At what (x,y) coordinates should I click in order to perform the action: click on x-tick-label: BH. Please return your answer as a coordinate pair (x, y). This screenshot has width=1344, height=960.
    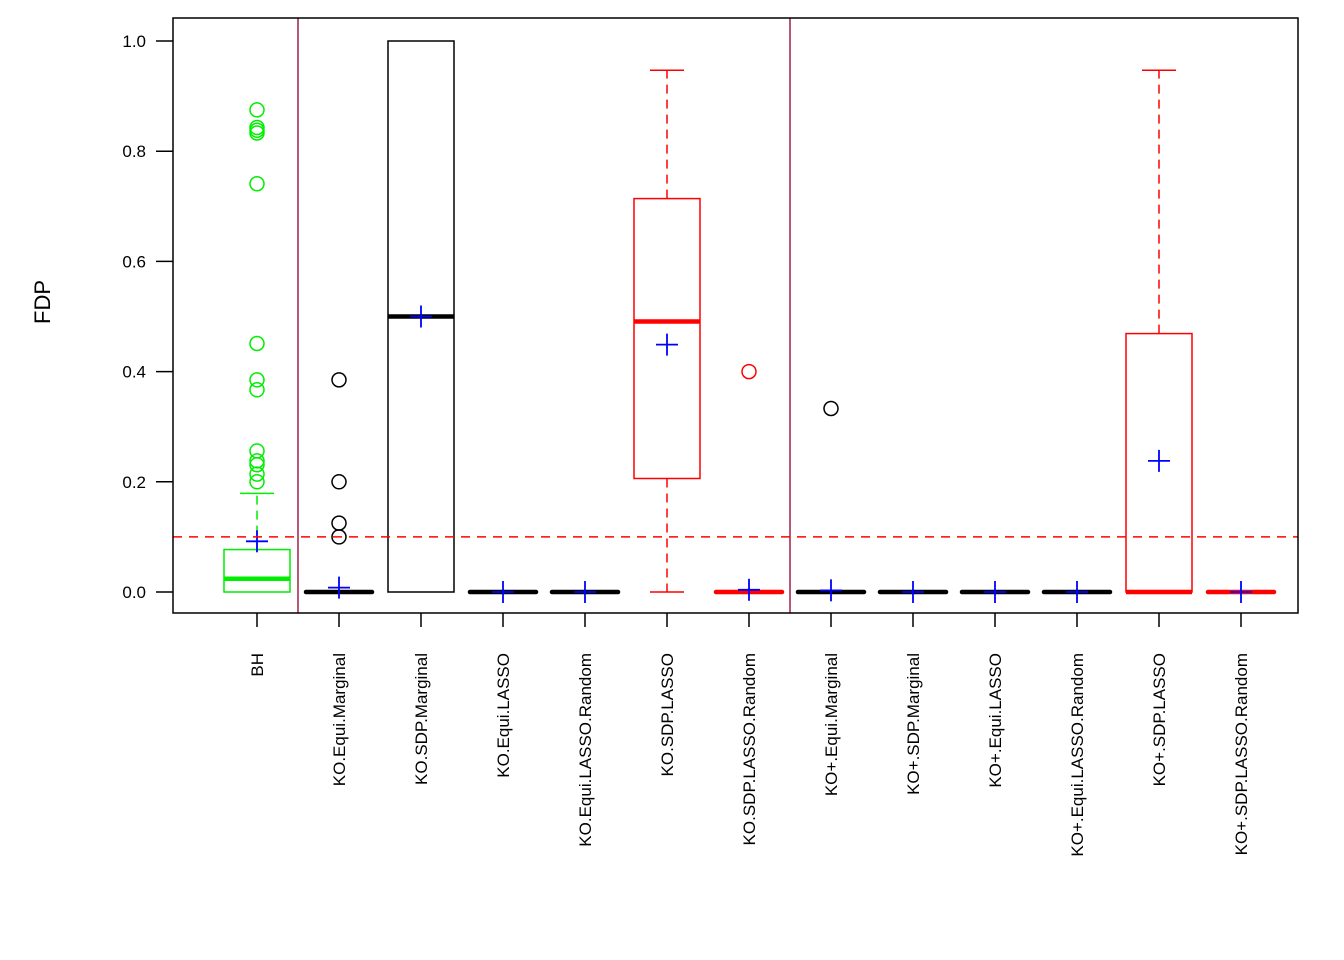
    Looking at the image, I should click on (257, 665).